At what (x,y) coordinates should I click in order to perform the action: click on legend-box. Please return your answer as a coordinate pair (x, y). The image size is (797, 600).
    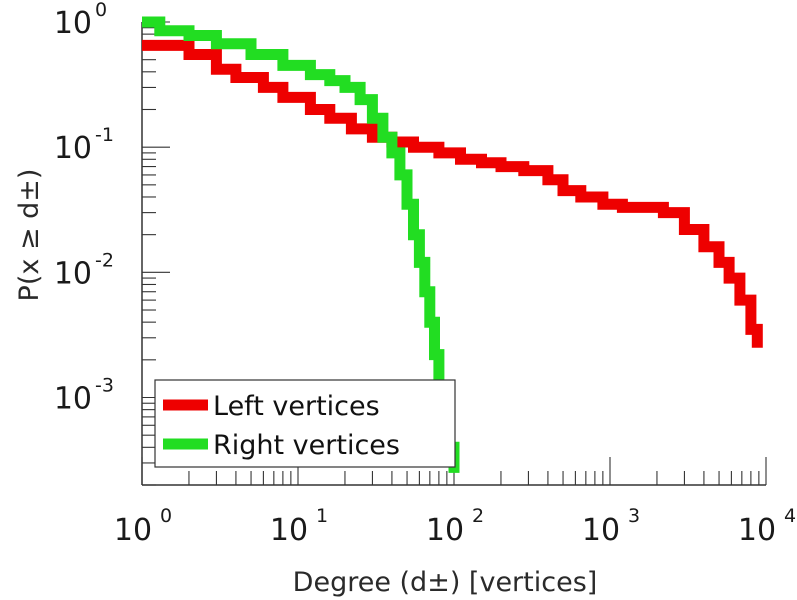
    Looking at the image, I should click on (305, 423).